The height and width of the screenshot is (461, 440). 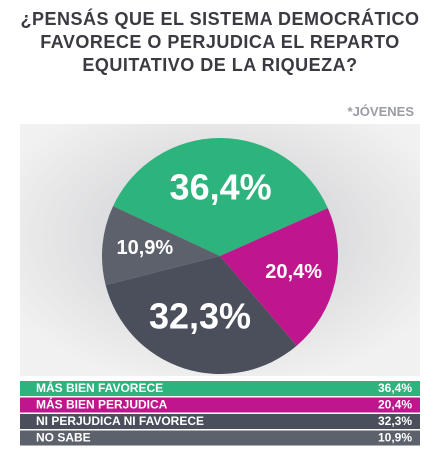 What do you see at coordinates (380, 111) in the screenshot?
I see `subtitle: *JÓVENES` at bounding box center [380, 111].